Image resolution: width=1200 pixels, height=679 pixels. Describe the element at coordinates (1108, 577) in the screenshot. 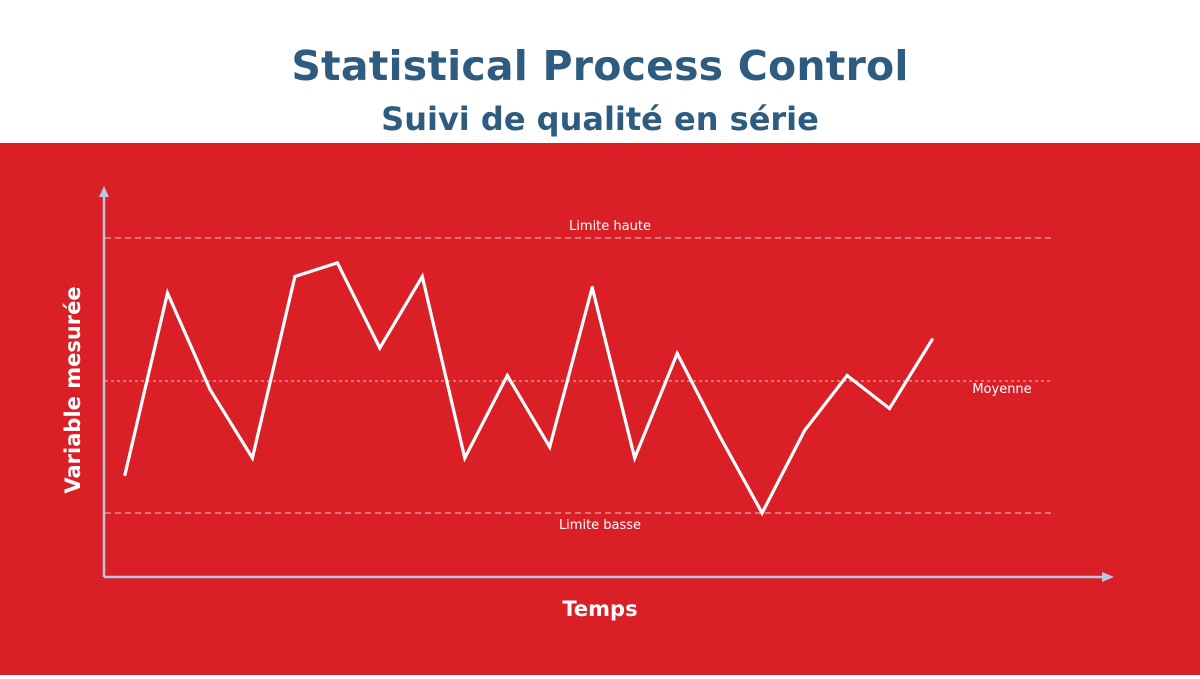

I see `x-axis-arrow-icon` at that location.